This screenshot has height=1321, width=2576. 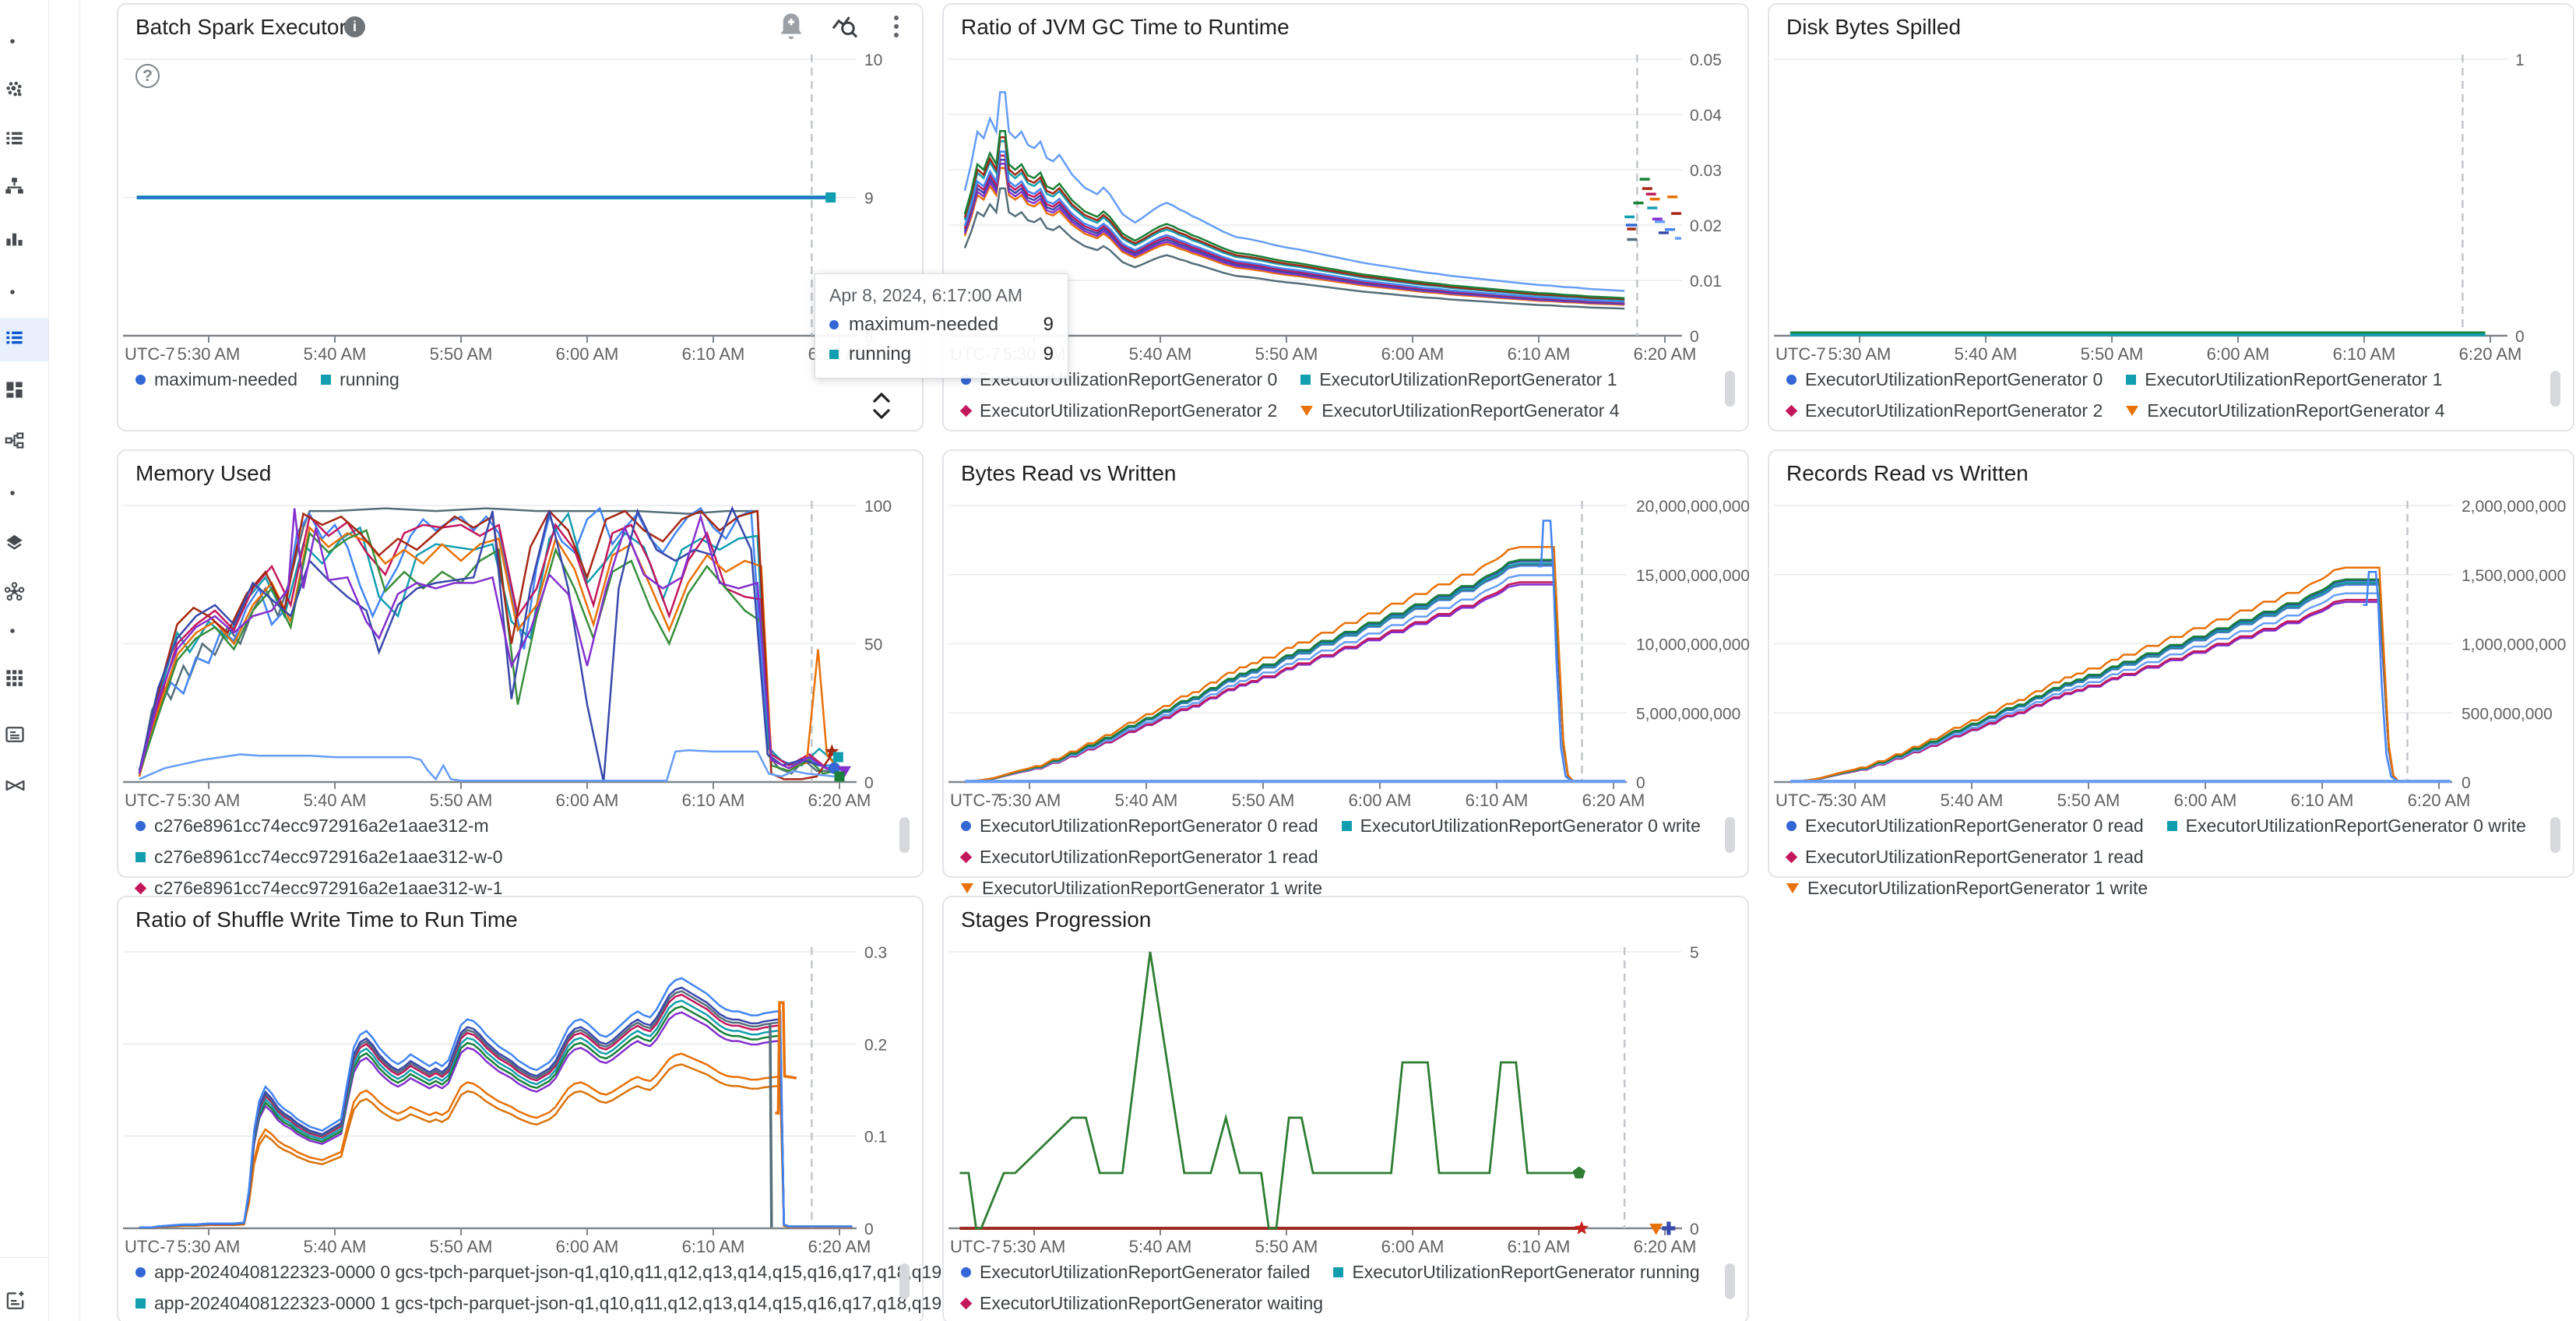 I want to click on sidebar-item-compose, so click(x=24, y=1300).